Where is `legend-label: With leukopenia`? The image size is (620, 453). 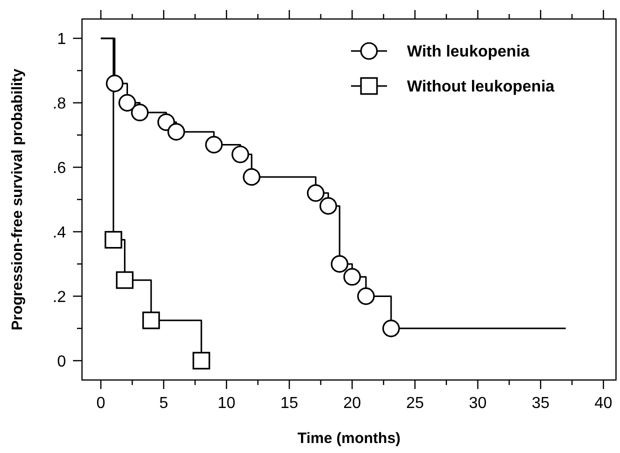 legend-label: With leukopenia is located at coordinates (468, 52).